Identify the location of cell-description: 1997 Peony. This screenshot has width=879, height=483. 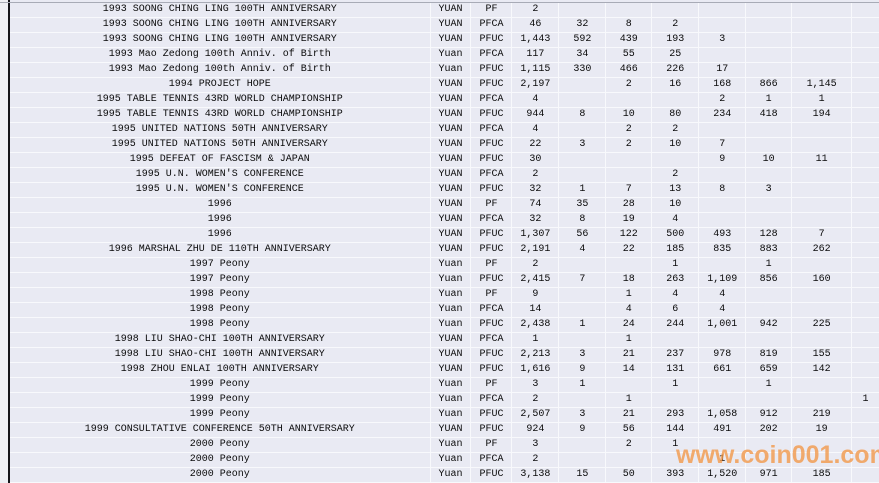
(220, 265).